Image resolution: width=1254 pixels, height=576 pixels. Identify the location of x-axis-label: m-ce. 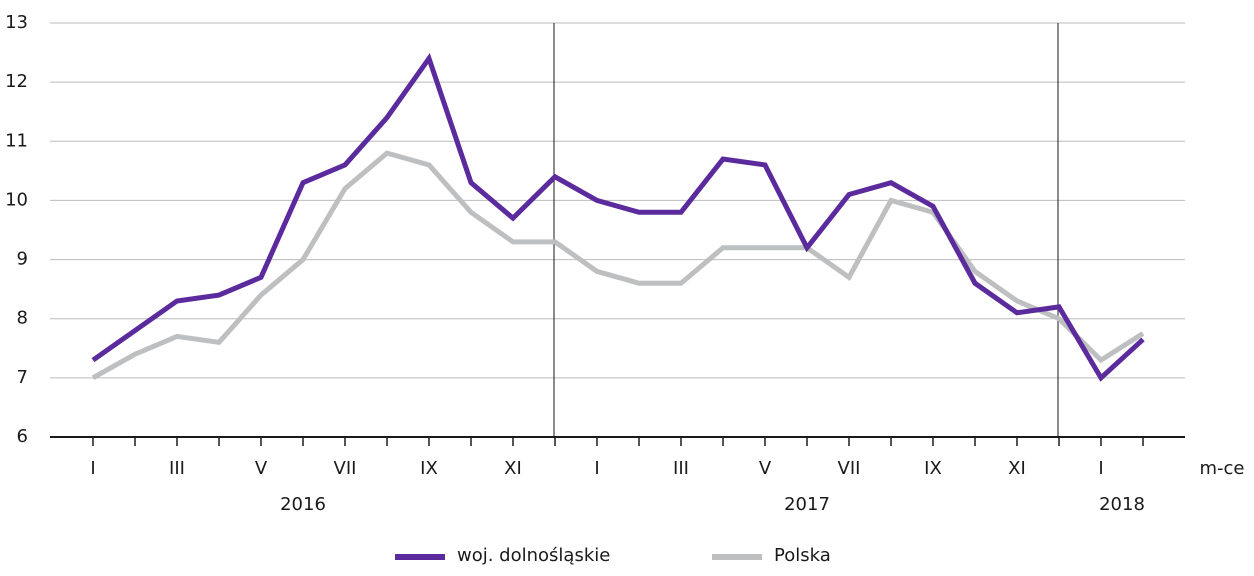
(1222, 468).